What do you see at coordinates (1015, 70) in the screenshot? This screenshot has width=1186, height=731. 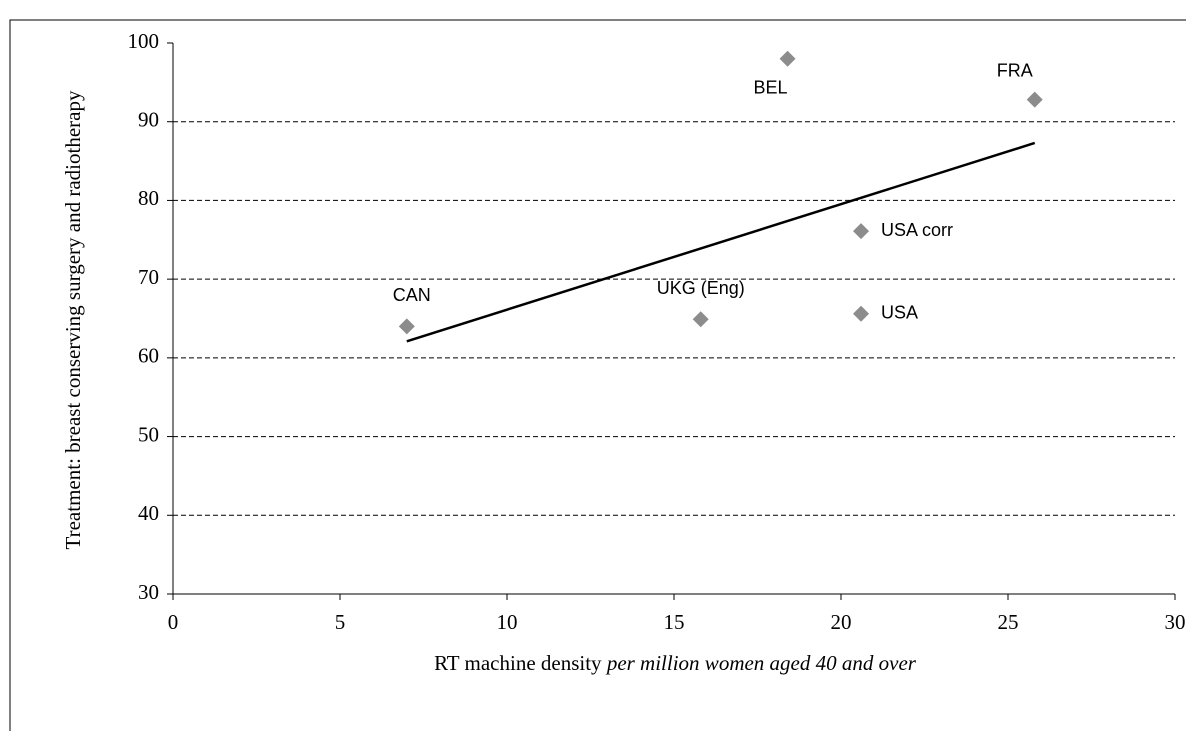 I see `point-label: FRA` at bounding box center [1015, 70].